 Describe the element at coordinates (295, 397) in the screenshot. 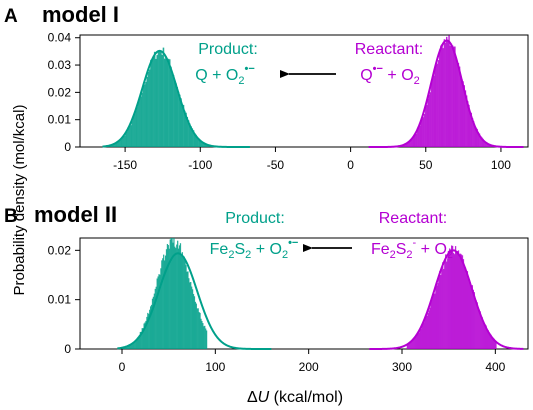

I see `x-axis-label: ΔU (kcal/mol)` at that location.